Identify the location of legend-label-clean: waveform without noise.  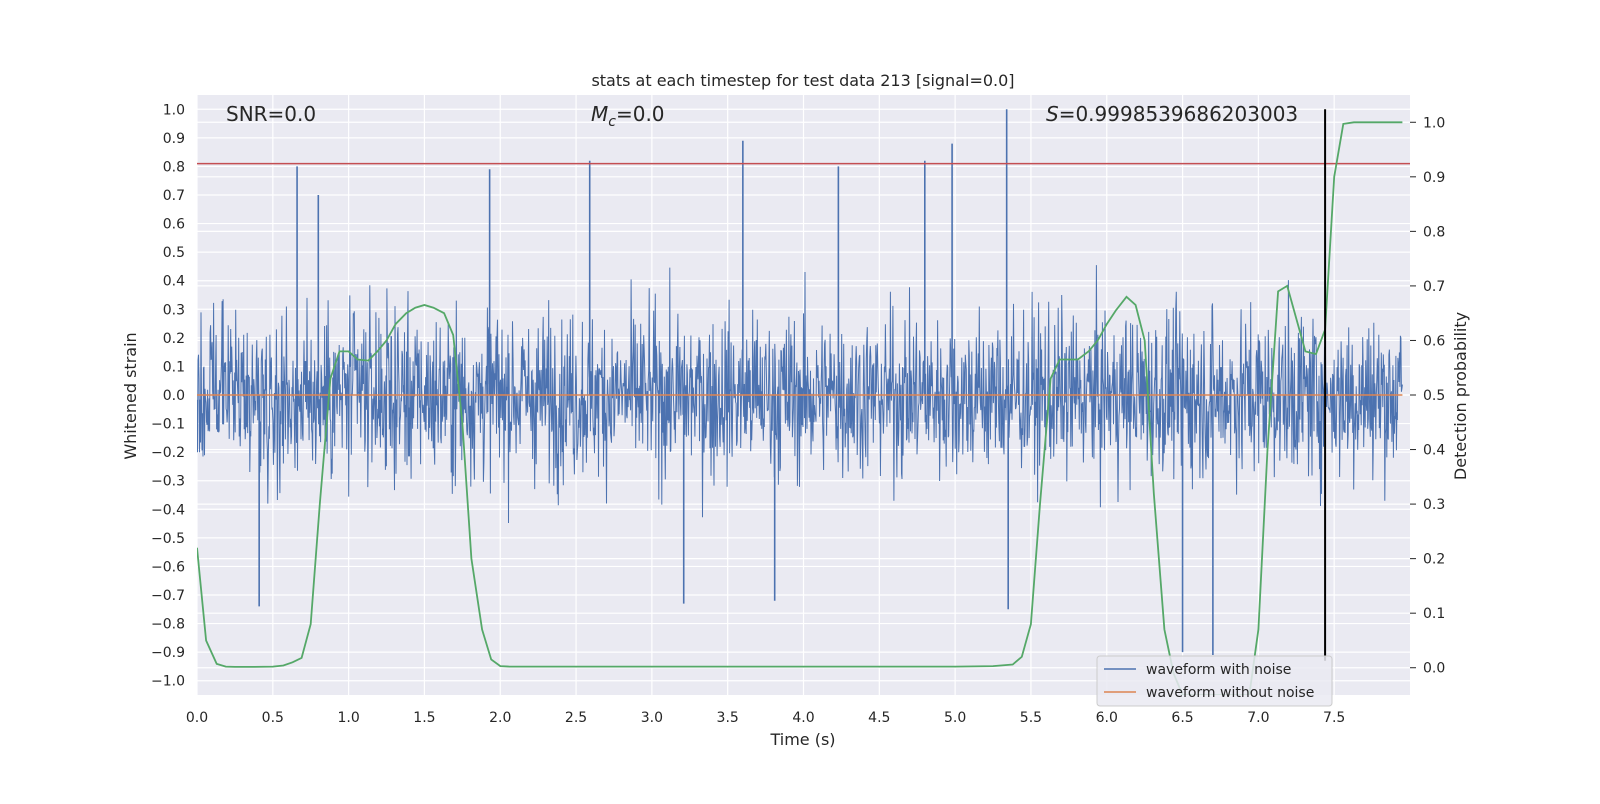
(1230, 693).